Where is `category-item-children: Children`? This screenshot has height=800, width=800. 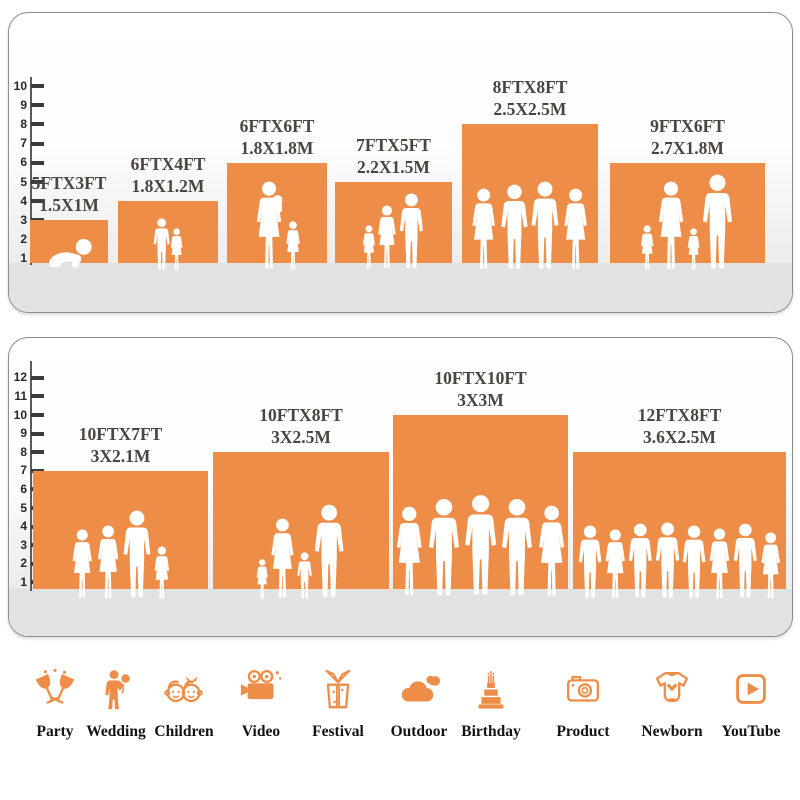
category-item-children: Children is located at coordinates (184, 703).